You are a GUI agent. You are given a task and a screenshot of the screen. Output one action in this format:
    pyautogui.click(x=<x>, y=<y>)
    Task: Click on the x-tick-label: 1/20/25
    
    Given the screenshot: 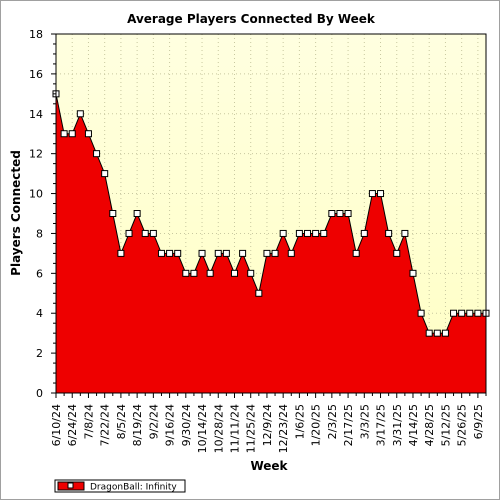 What is the action you would take?
    pyautogui.click(x=316, y=425)
    